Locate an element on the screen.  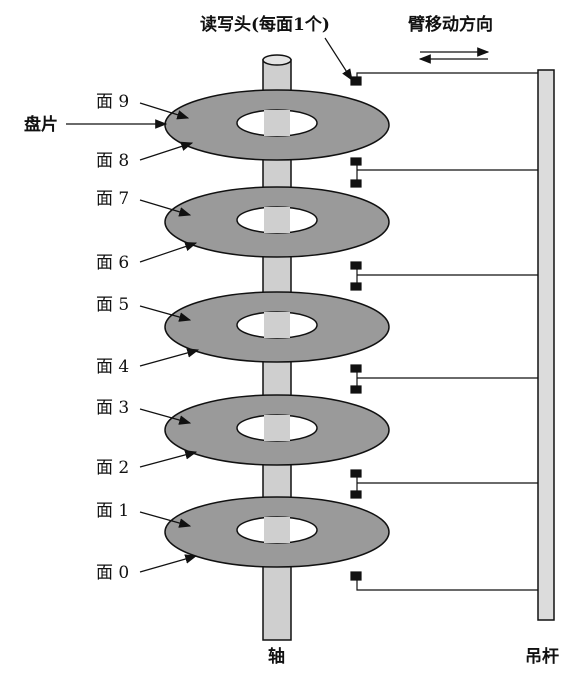
boom-label: 吊杆 is located at coordinates (542, 657).